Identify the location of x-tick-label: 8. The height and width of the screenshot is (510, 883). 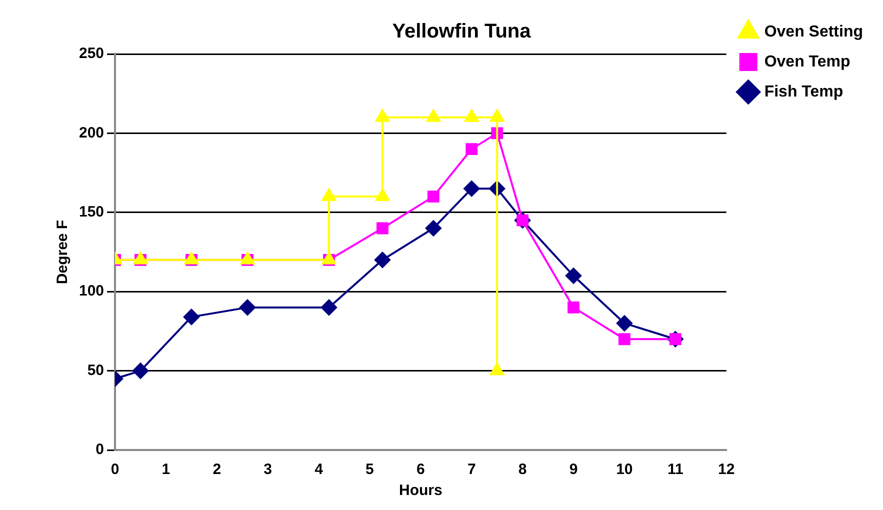
(522, 469).